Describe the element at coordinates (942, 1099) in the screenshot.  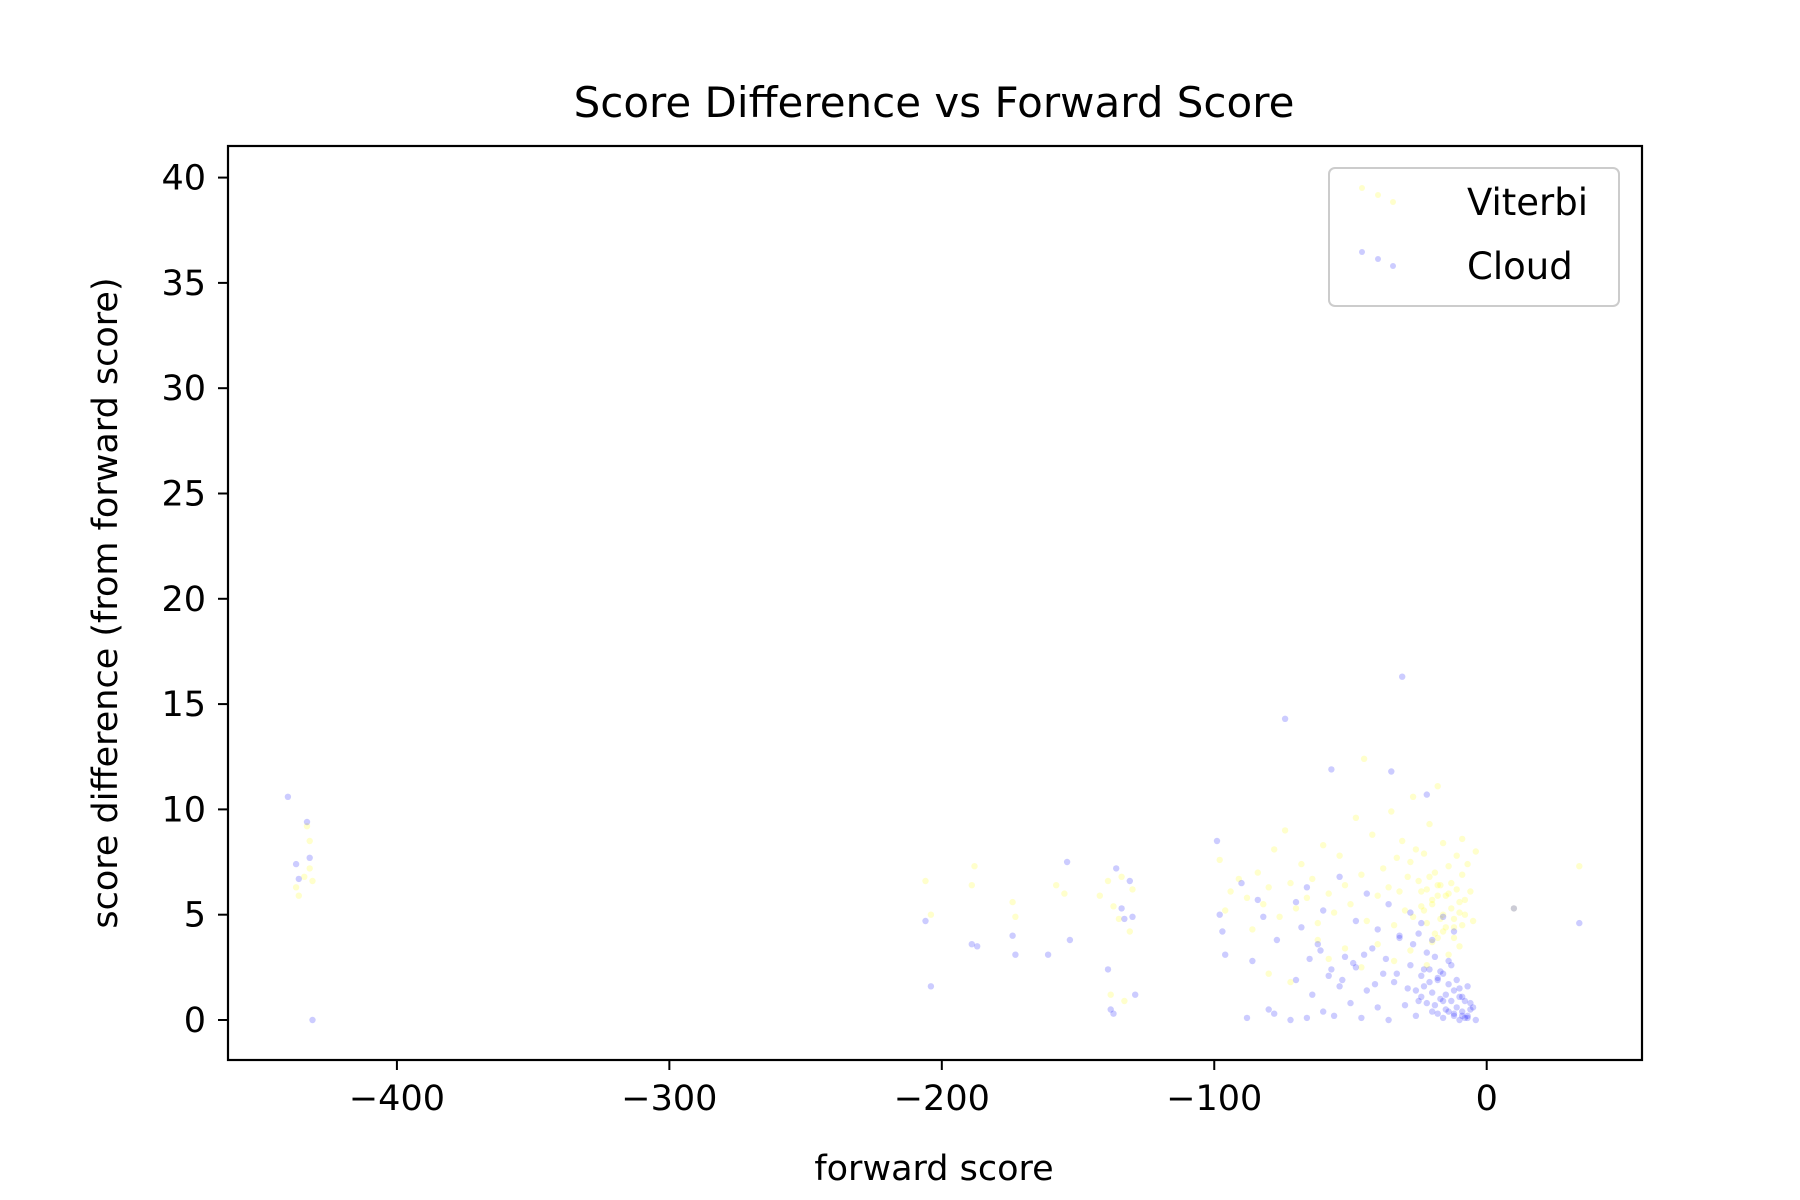
I see `x-tick-label: −200` at that location.